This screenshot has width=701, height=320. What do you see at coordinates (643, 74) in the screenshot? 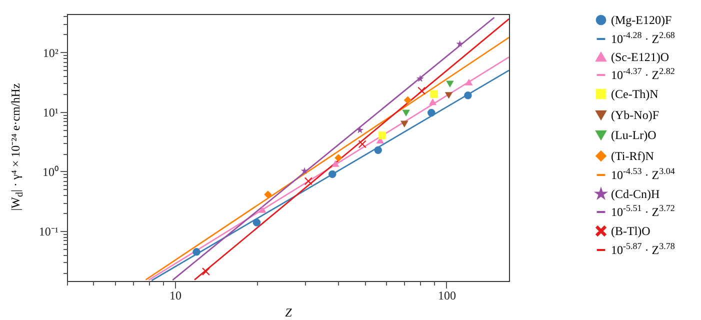
I see `legend-label: 10$^{-4.37}$ · Z$^{2.82}$` at bounding box center [643, 74].